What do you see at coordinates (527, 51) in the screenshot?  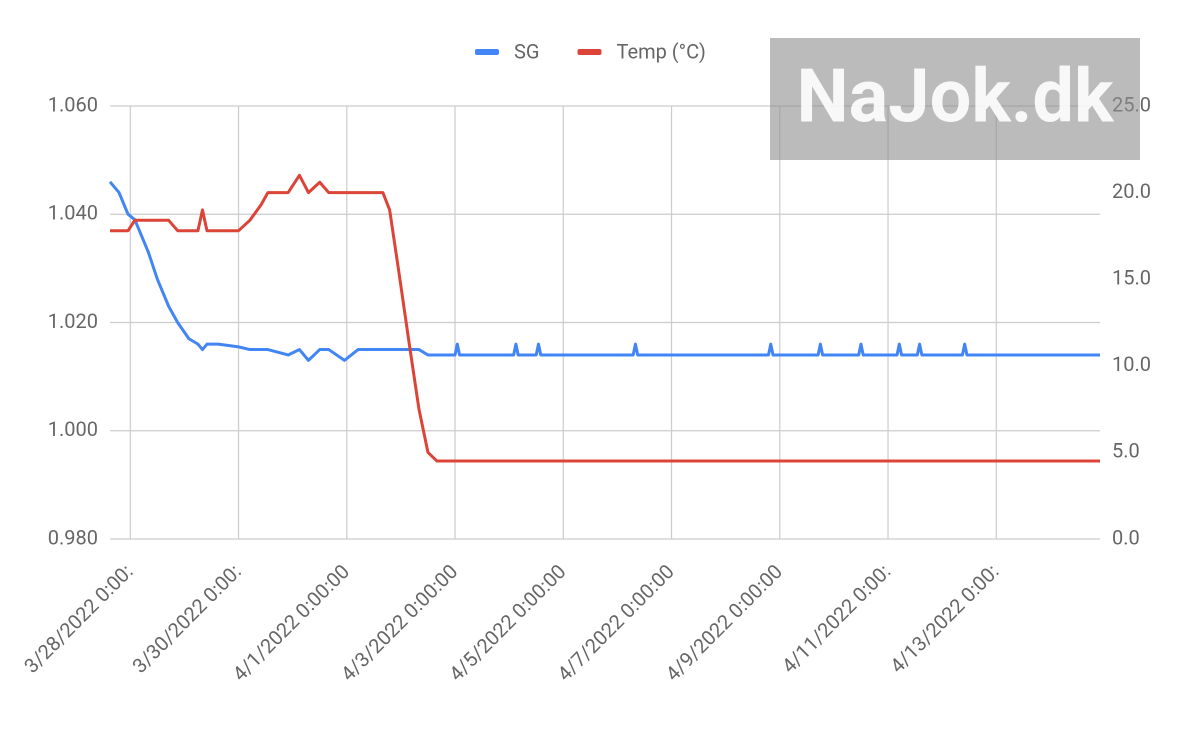 I see `legend-label: SG` at bounding box center [527, 51].